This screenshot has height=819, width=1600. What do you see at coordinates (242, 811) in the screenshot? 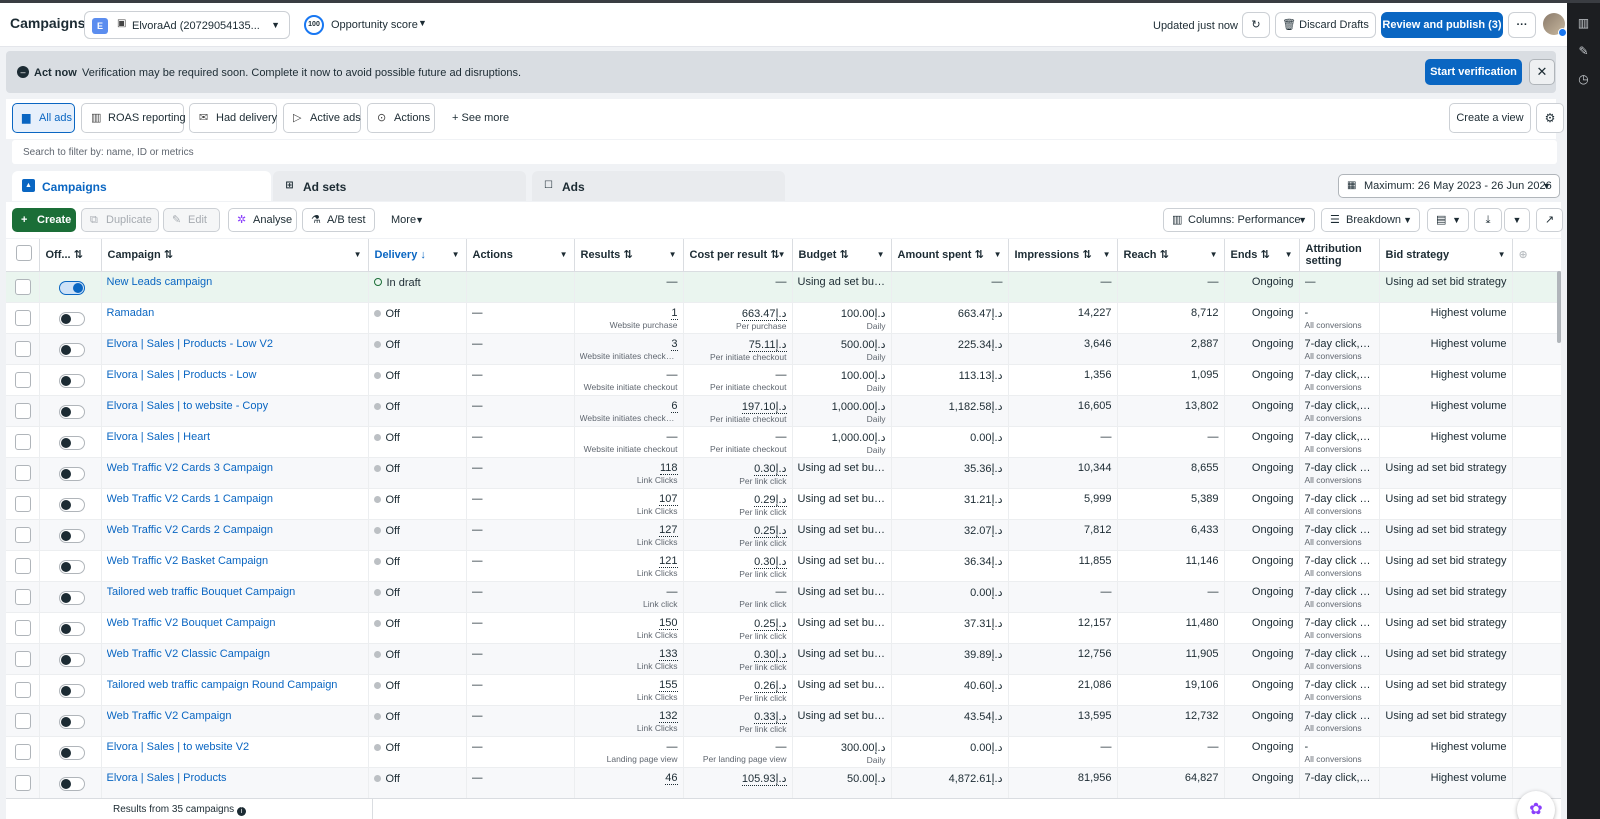
I see `info-icon: i` at bounding box center [242, 811].